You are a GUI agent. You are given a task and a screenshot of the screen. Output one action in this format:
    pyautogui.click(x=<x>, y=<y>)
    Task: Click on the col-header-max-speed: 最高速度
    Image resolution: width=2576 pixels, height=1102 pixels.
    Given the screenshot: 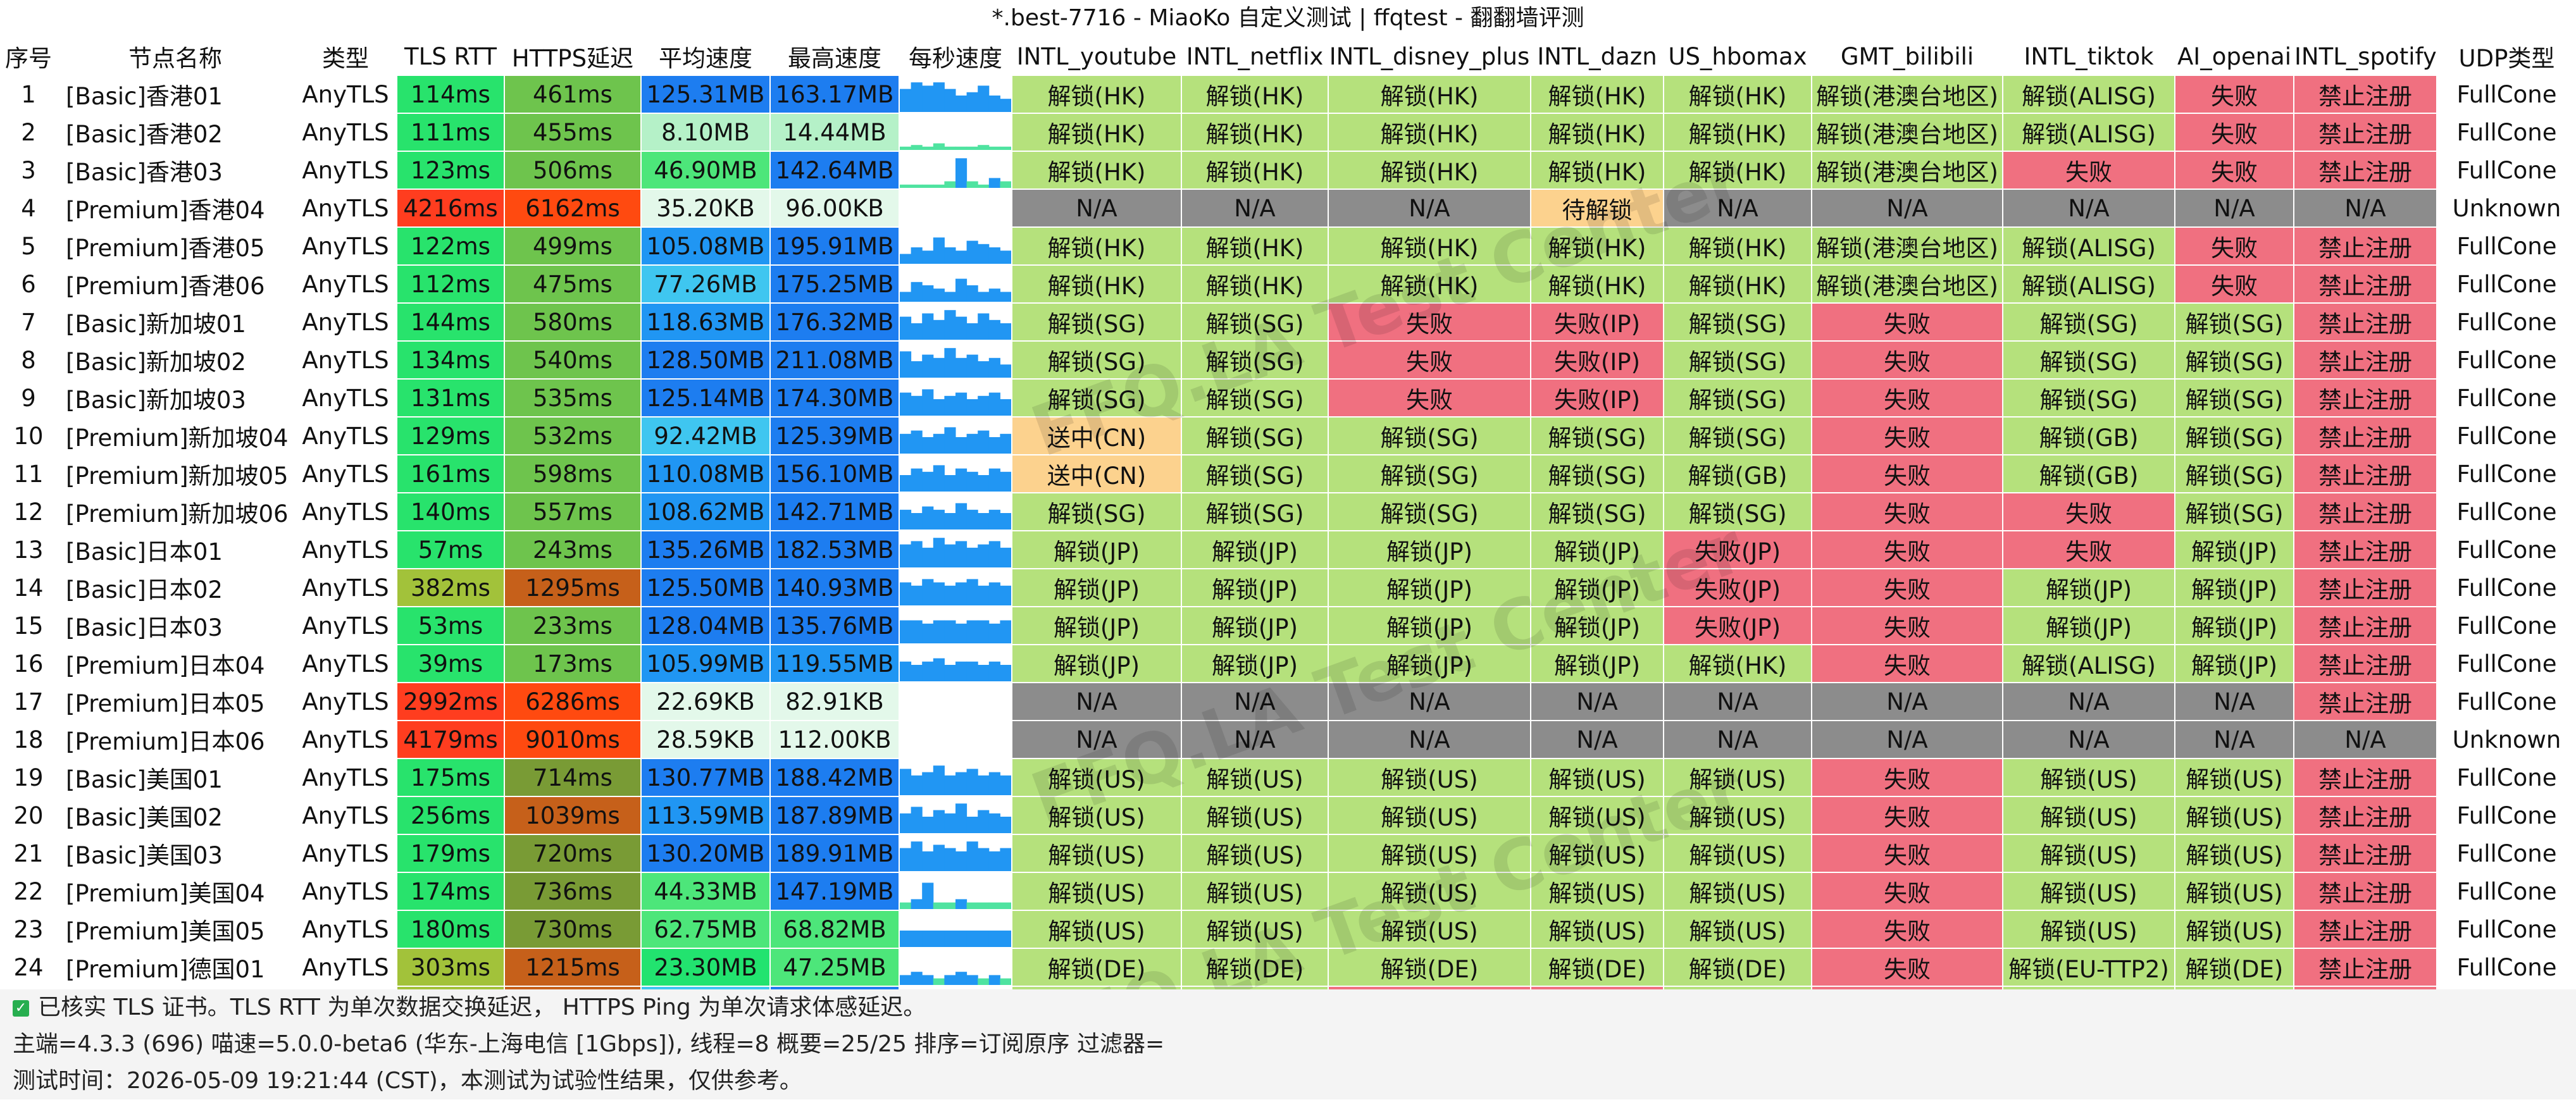 What is the action you would take?
    pyautogui.click(x=834, y=56)
    